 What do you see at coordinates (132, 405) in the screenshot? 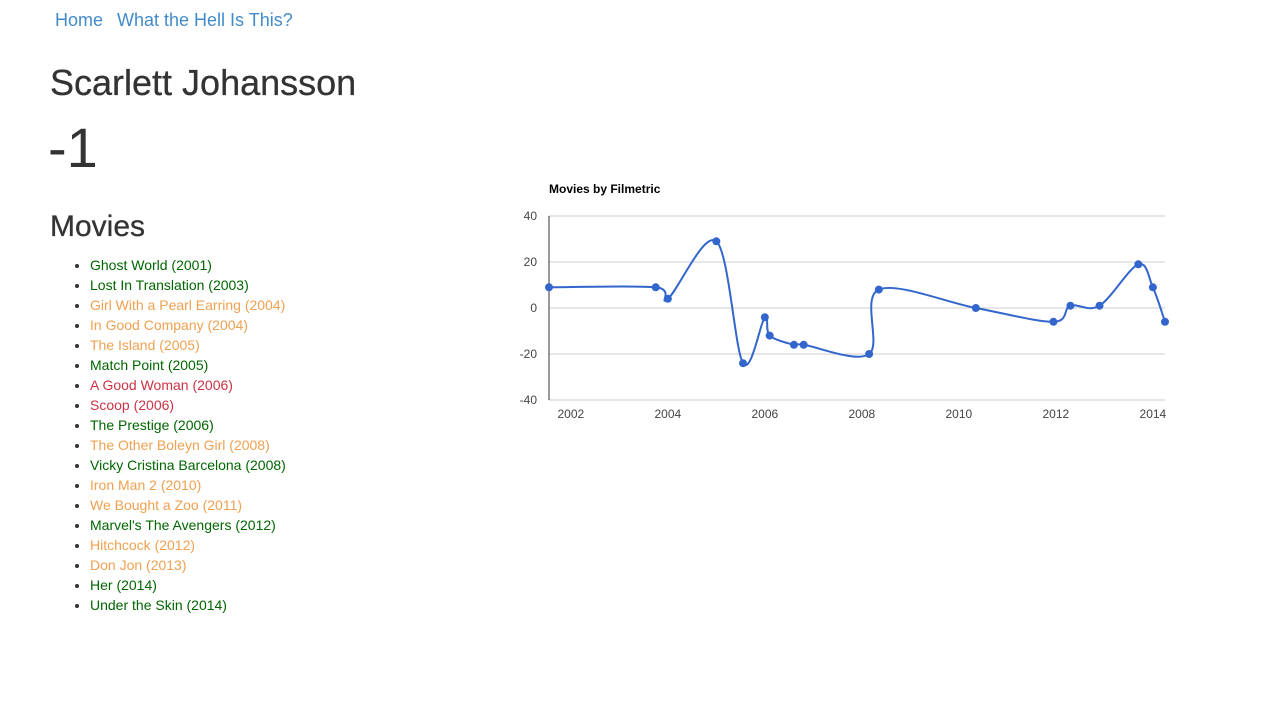
I see `movie-link: Scoop (2006)` at bounding box center [132, 405].